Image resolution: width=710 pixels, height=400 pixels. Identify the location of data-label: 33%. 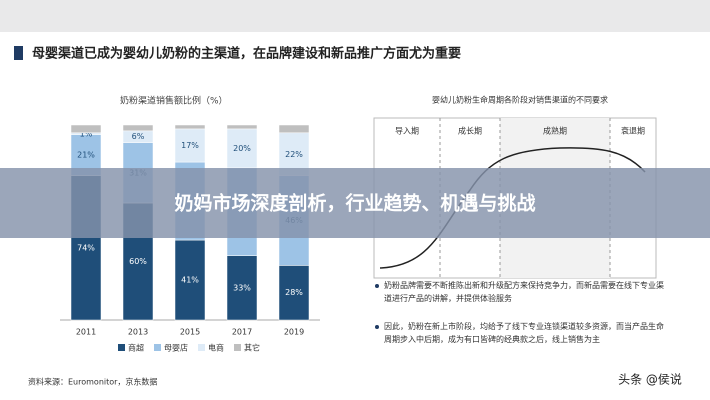
(242, 287).